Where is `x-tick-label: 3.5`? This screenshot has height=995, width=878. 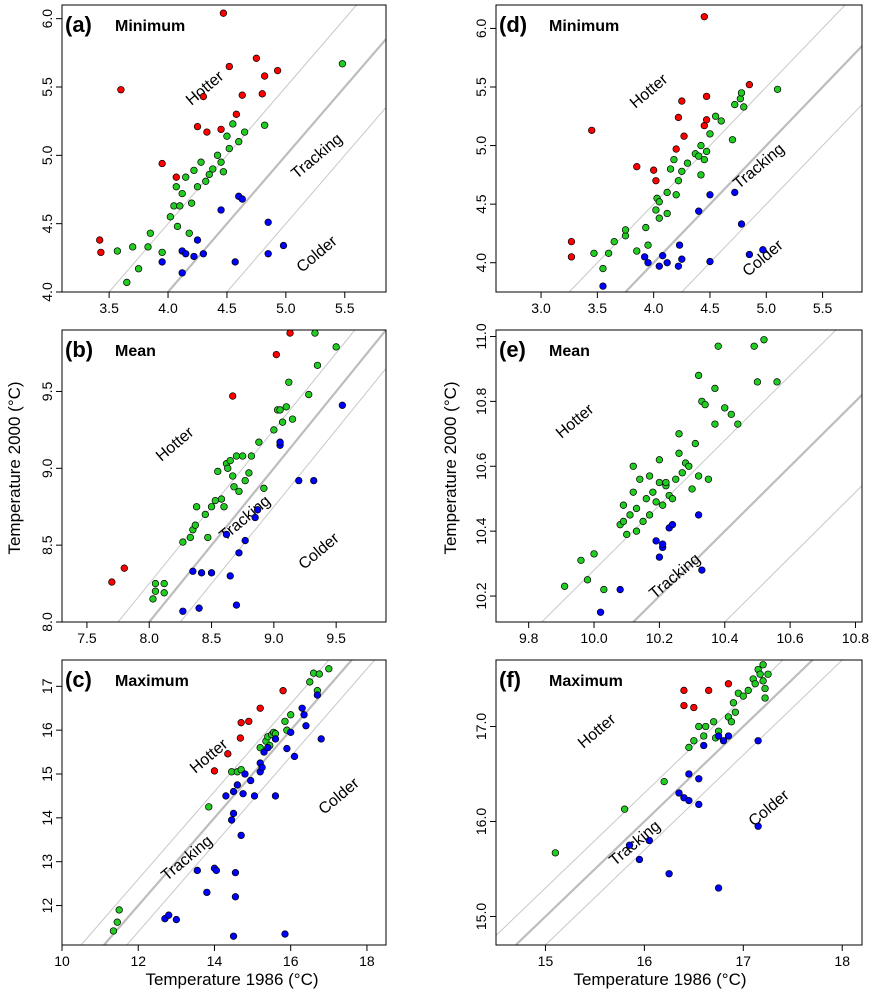 x-tick-label: 3.5 is located at coordinates (598, 308).